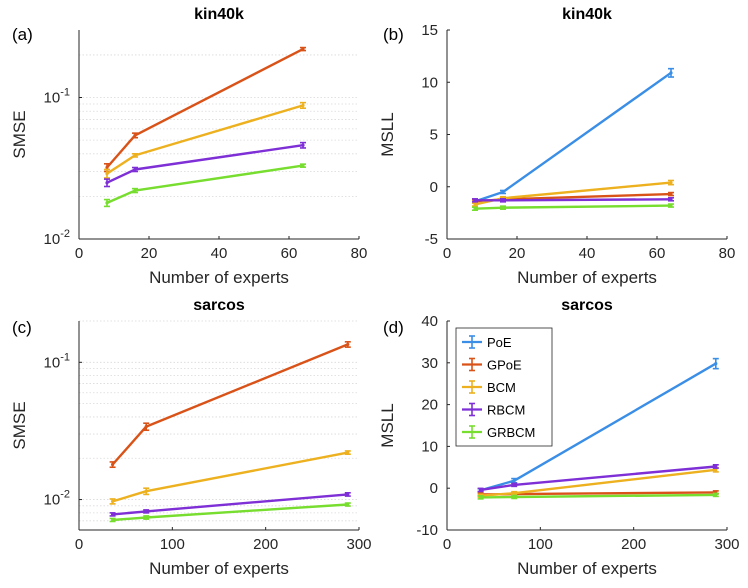  Describe the element at coordinates (427, 530) in the screenshot. I see `y-tick-label: -10` at that location.